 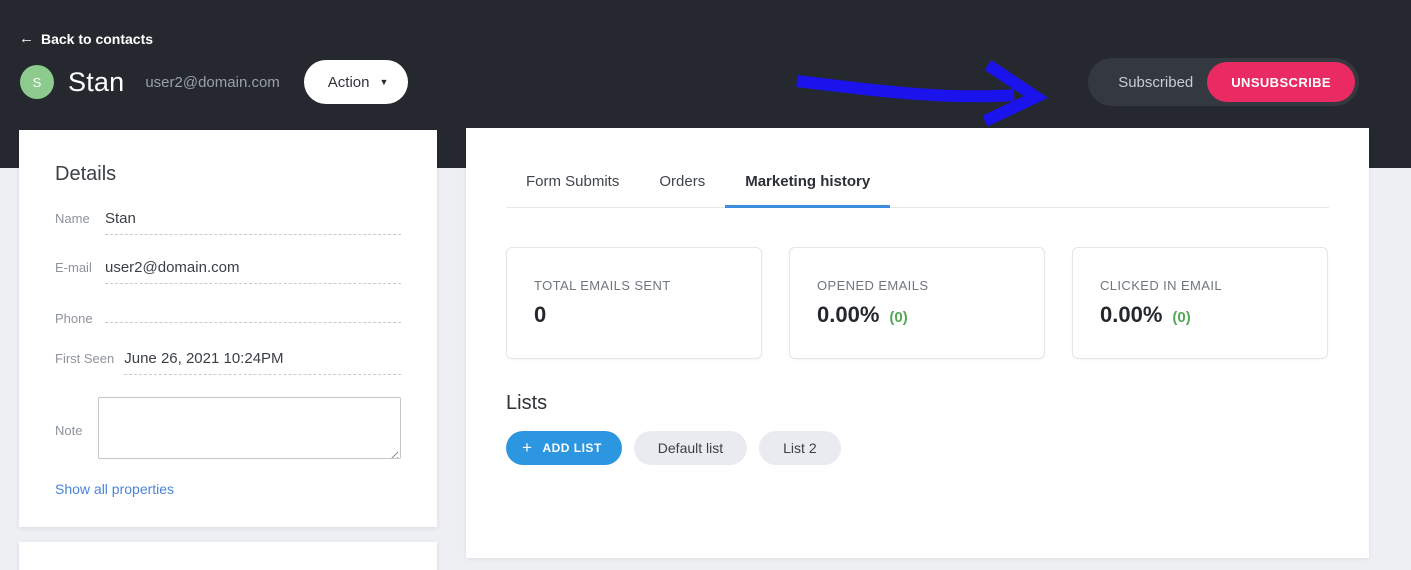 What do you see at coordinates (69, 430) in the screenshot?
I see `note-label: Note` at bounding box center [69, 430].